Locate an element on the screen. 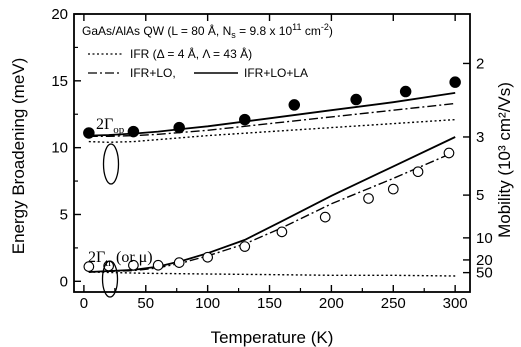 The height and width of the screenshot is (347, 521). y-tick-label: 5 is located at coordinates (64, 214).